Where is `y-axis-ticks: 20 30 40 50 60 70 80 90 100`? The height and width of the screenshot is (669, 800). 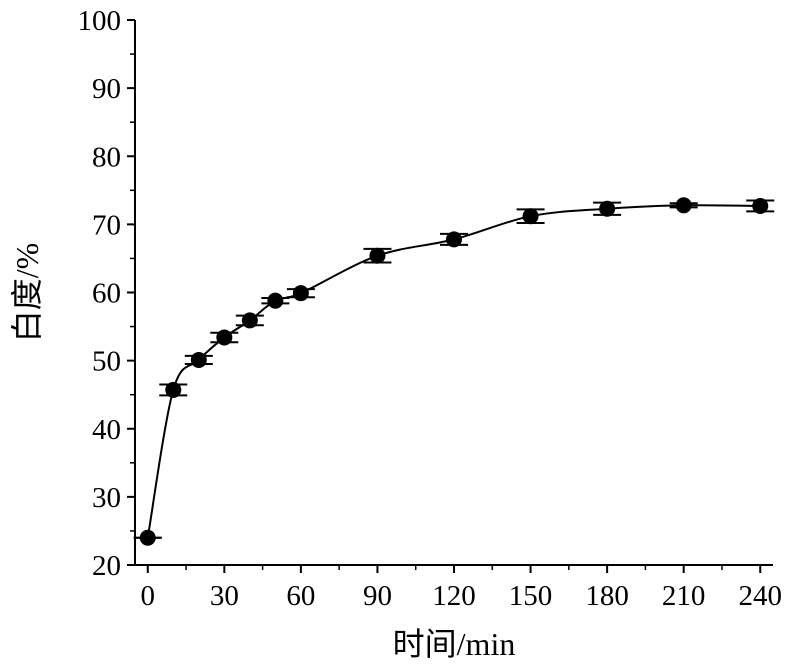
y-axis-ticks: 20 30 40 50 60 70 80 90 100 is located at coordinates (106, 293).